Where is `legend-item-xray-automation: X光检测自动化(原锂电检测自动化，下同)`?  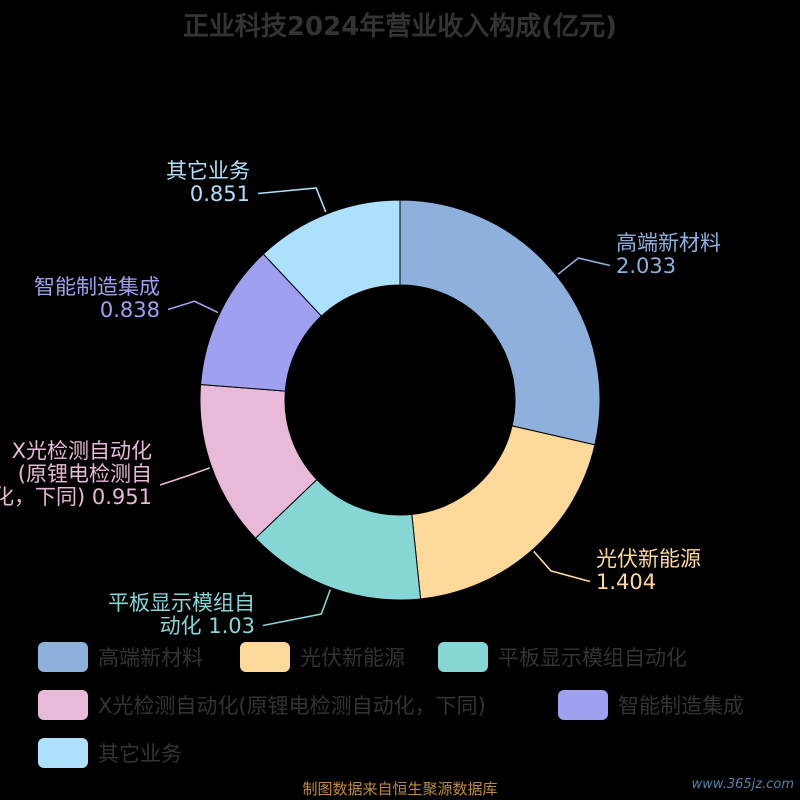 legend-item-xray-automation: X光检测自动化(原锂电检测自动化，下同) is located at coordinates (262, 705).